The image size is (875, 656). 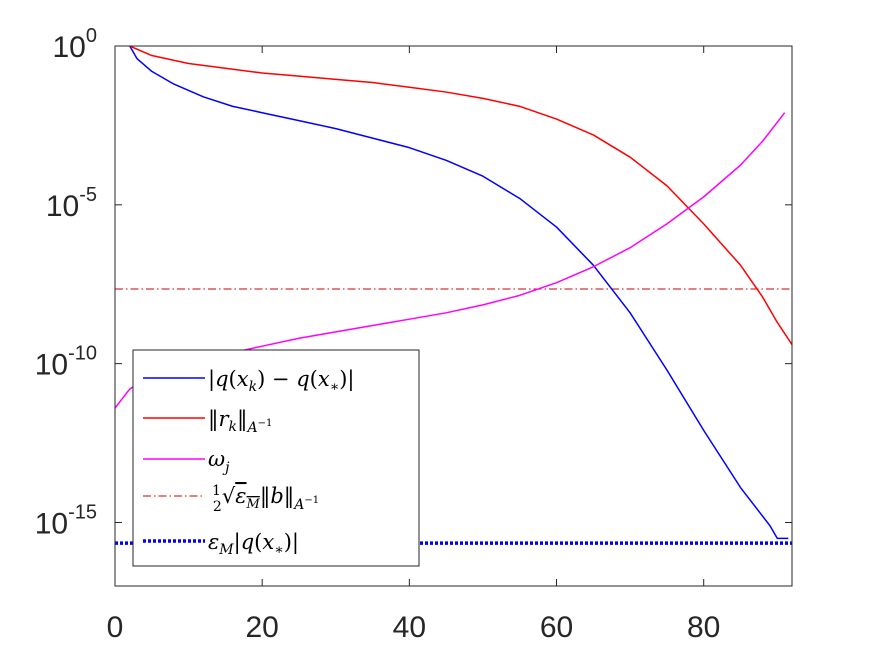 What do you see at coordinates (66, 520) in the screenshot?
I see `y-tick-label: 10⁻¹⁵` at bounding box center [66, 520].